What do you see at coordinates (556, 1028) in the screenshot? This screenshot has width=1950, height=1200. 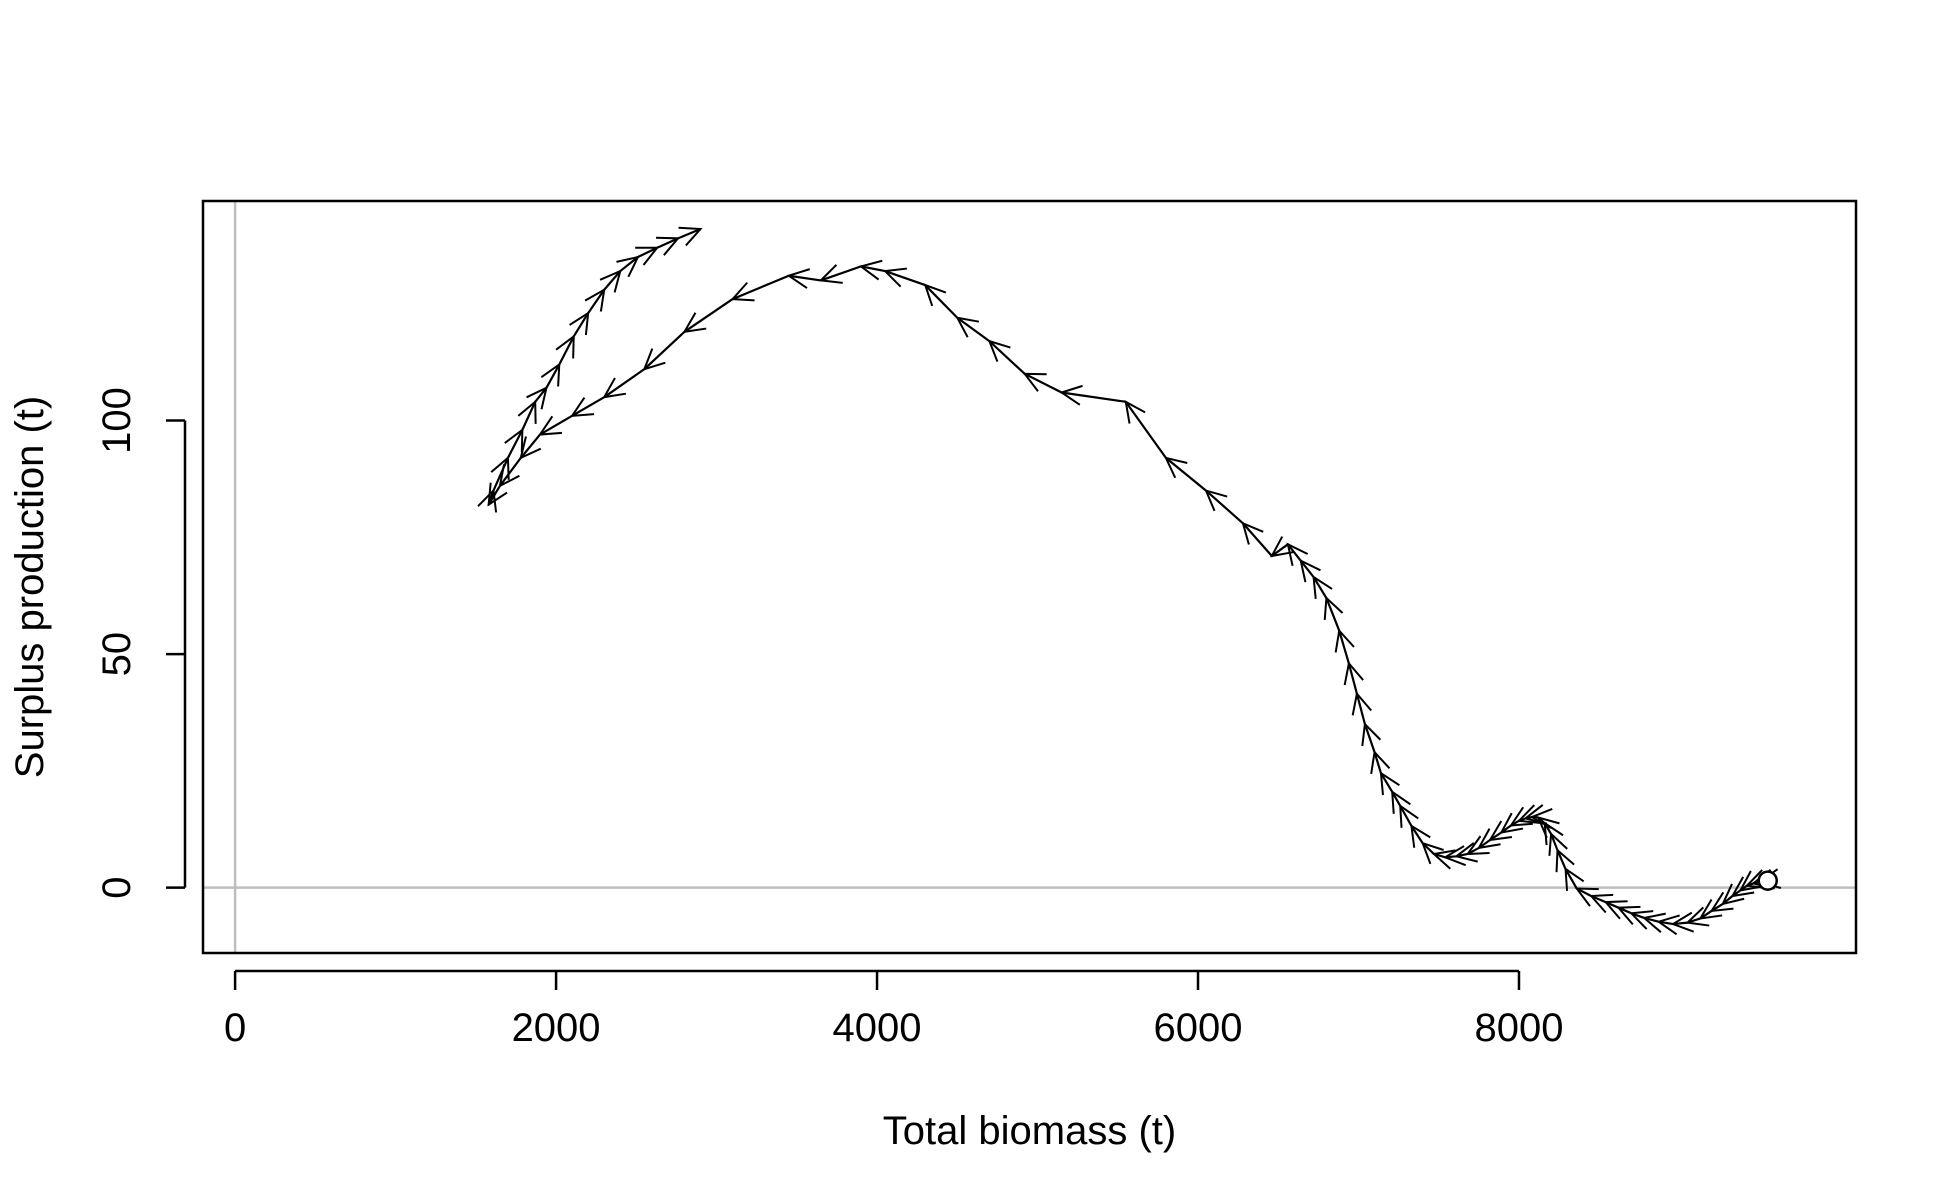 I see `x-tick-label: 2000` at bounding box center [556, 1028].